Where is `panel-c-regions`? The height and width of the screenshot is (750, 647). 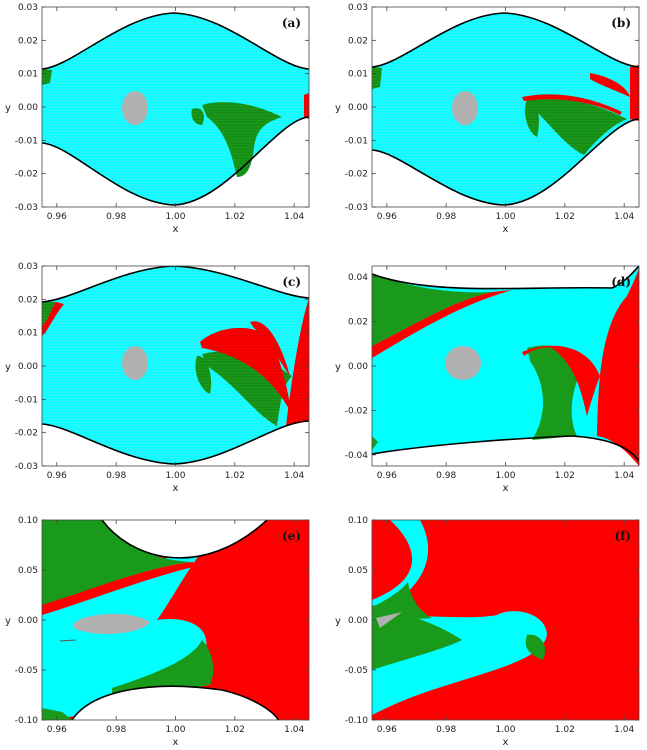
panel-c-regions is located at coordinates (175, 366).